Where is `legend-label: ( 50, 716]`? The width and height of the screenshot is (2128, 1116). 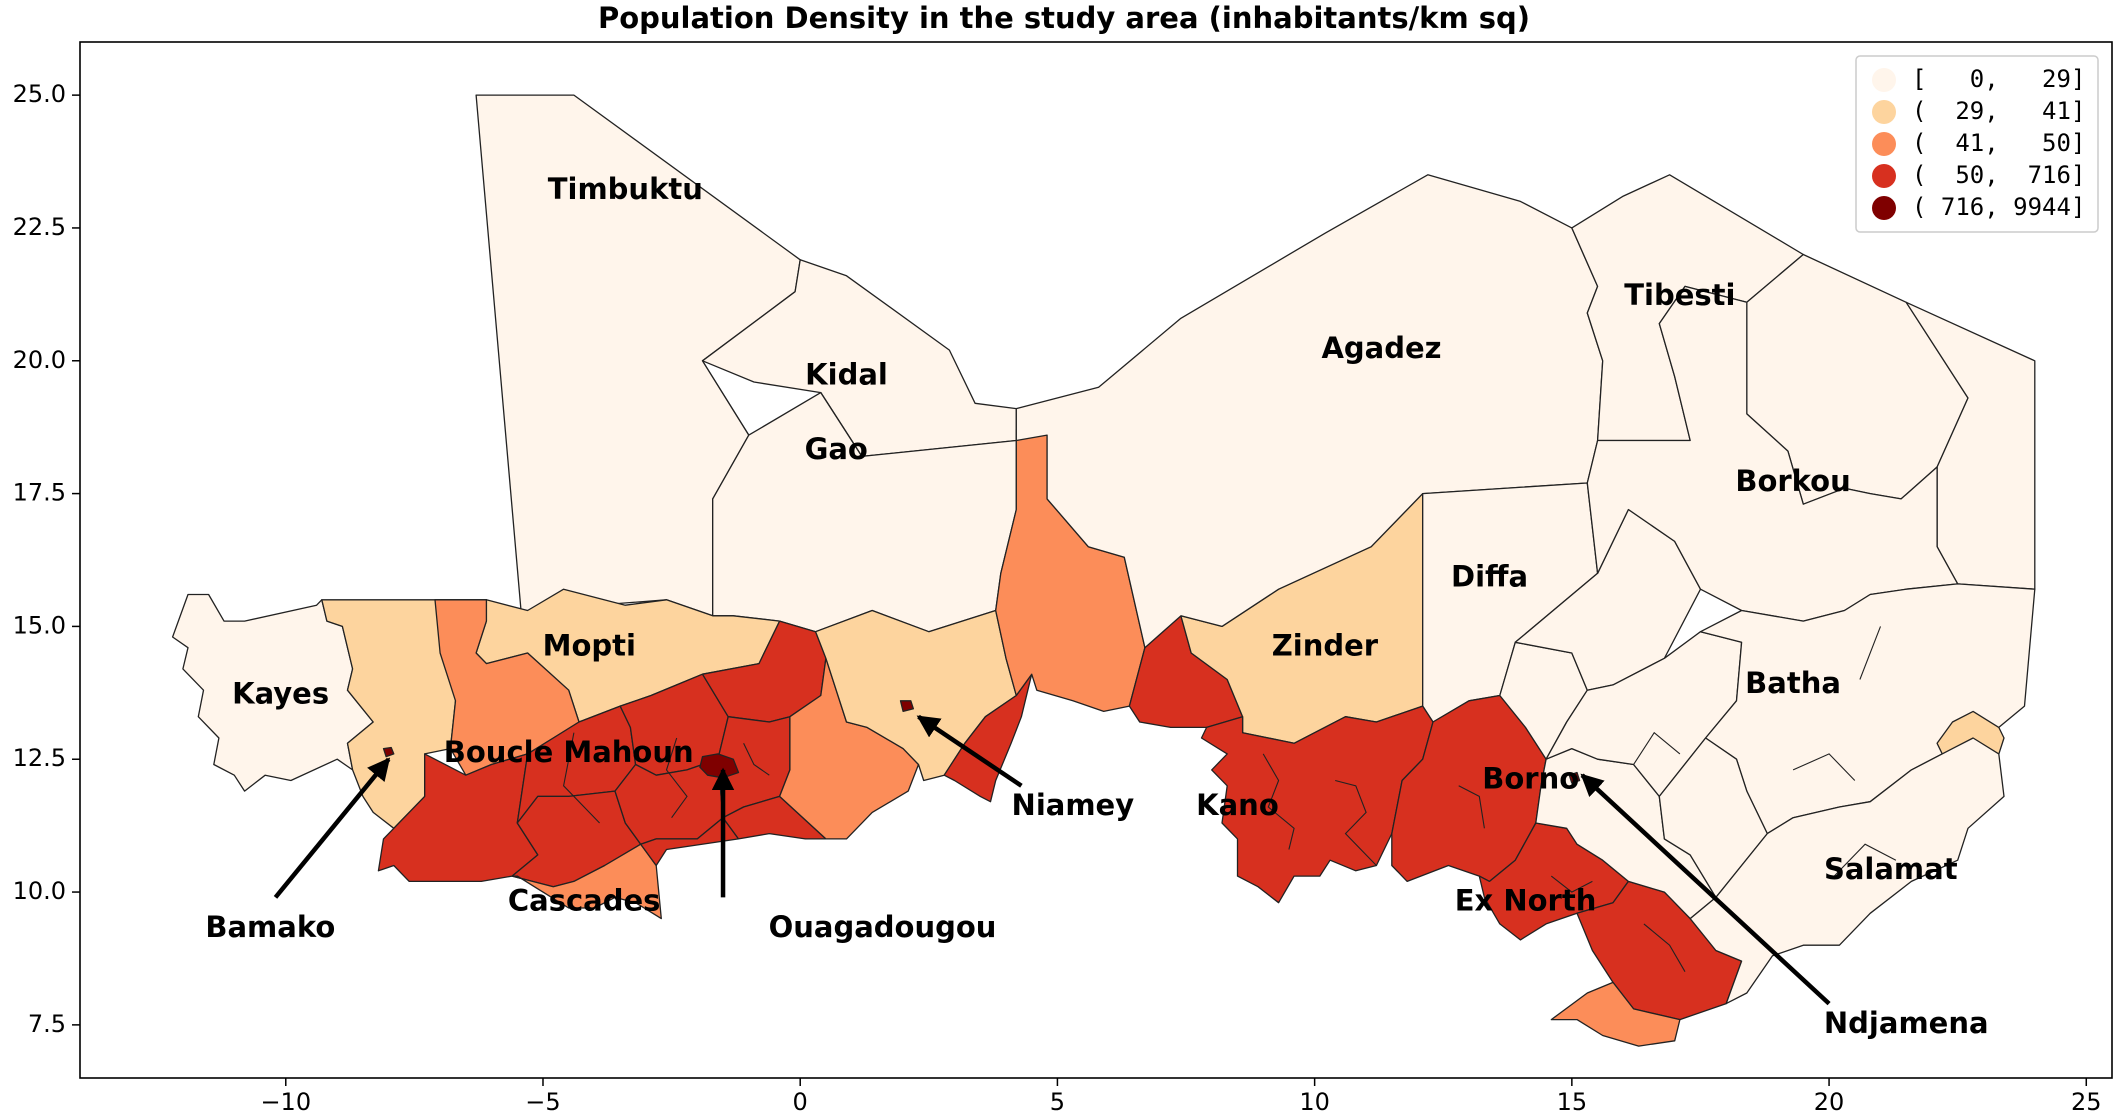
legend-label: ( 50, 716] is located at coordinates (1998, 175).